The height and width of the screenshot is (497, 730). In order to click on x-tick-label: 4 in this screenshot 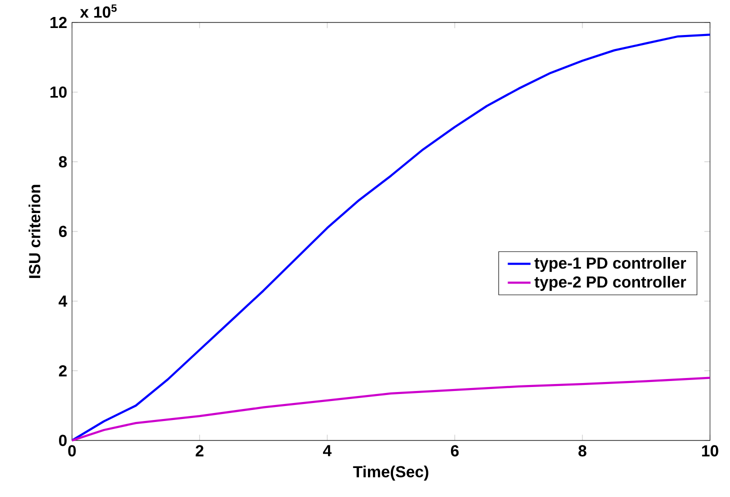, I will do `click(327, 450)`.